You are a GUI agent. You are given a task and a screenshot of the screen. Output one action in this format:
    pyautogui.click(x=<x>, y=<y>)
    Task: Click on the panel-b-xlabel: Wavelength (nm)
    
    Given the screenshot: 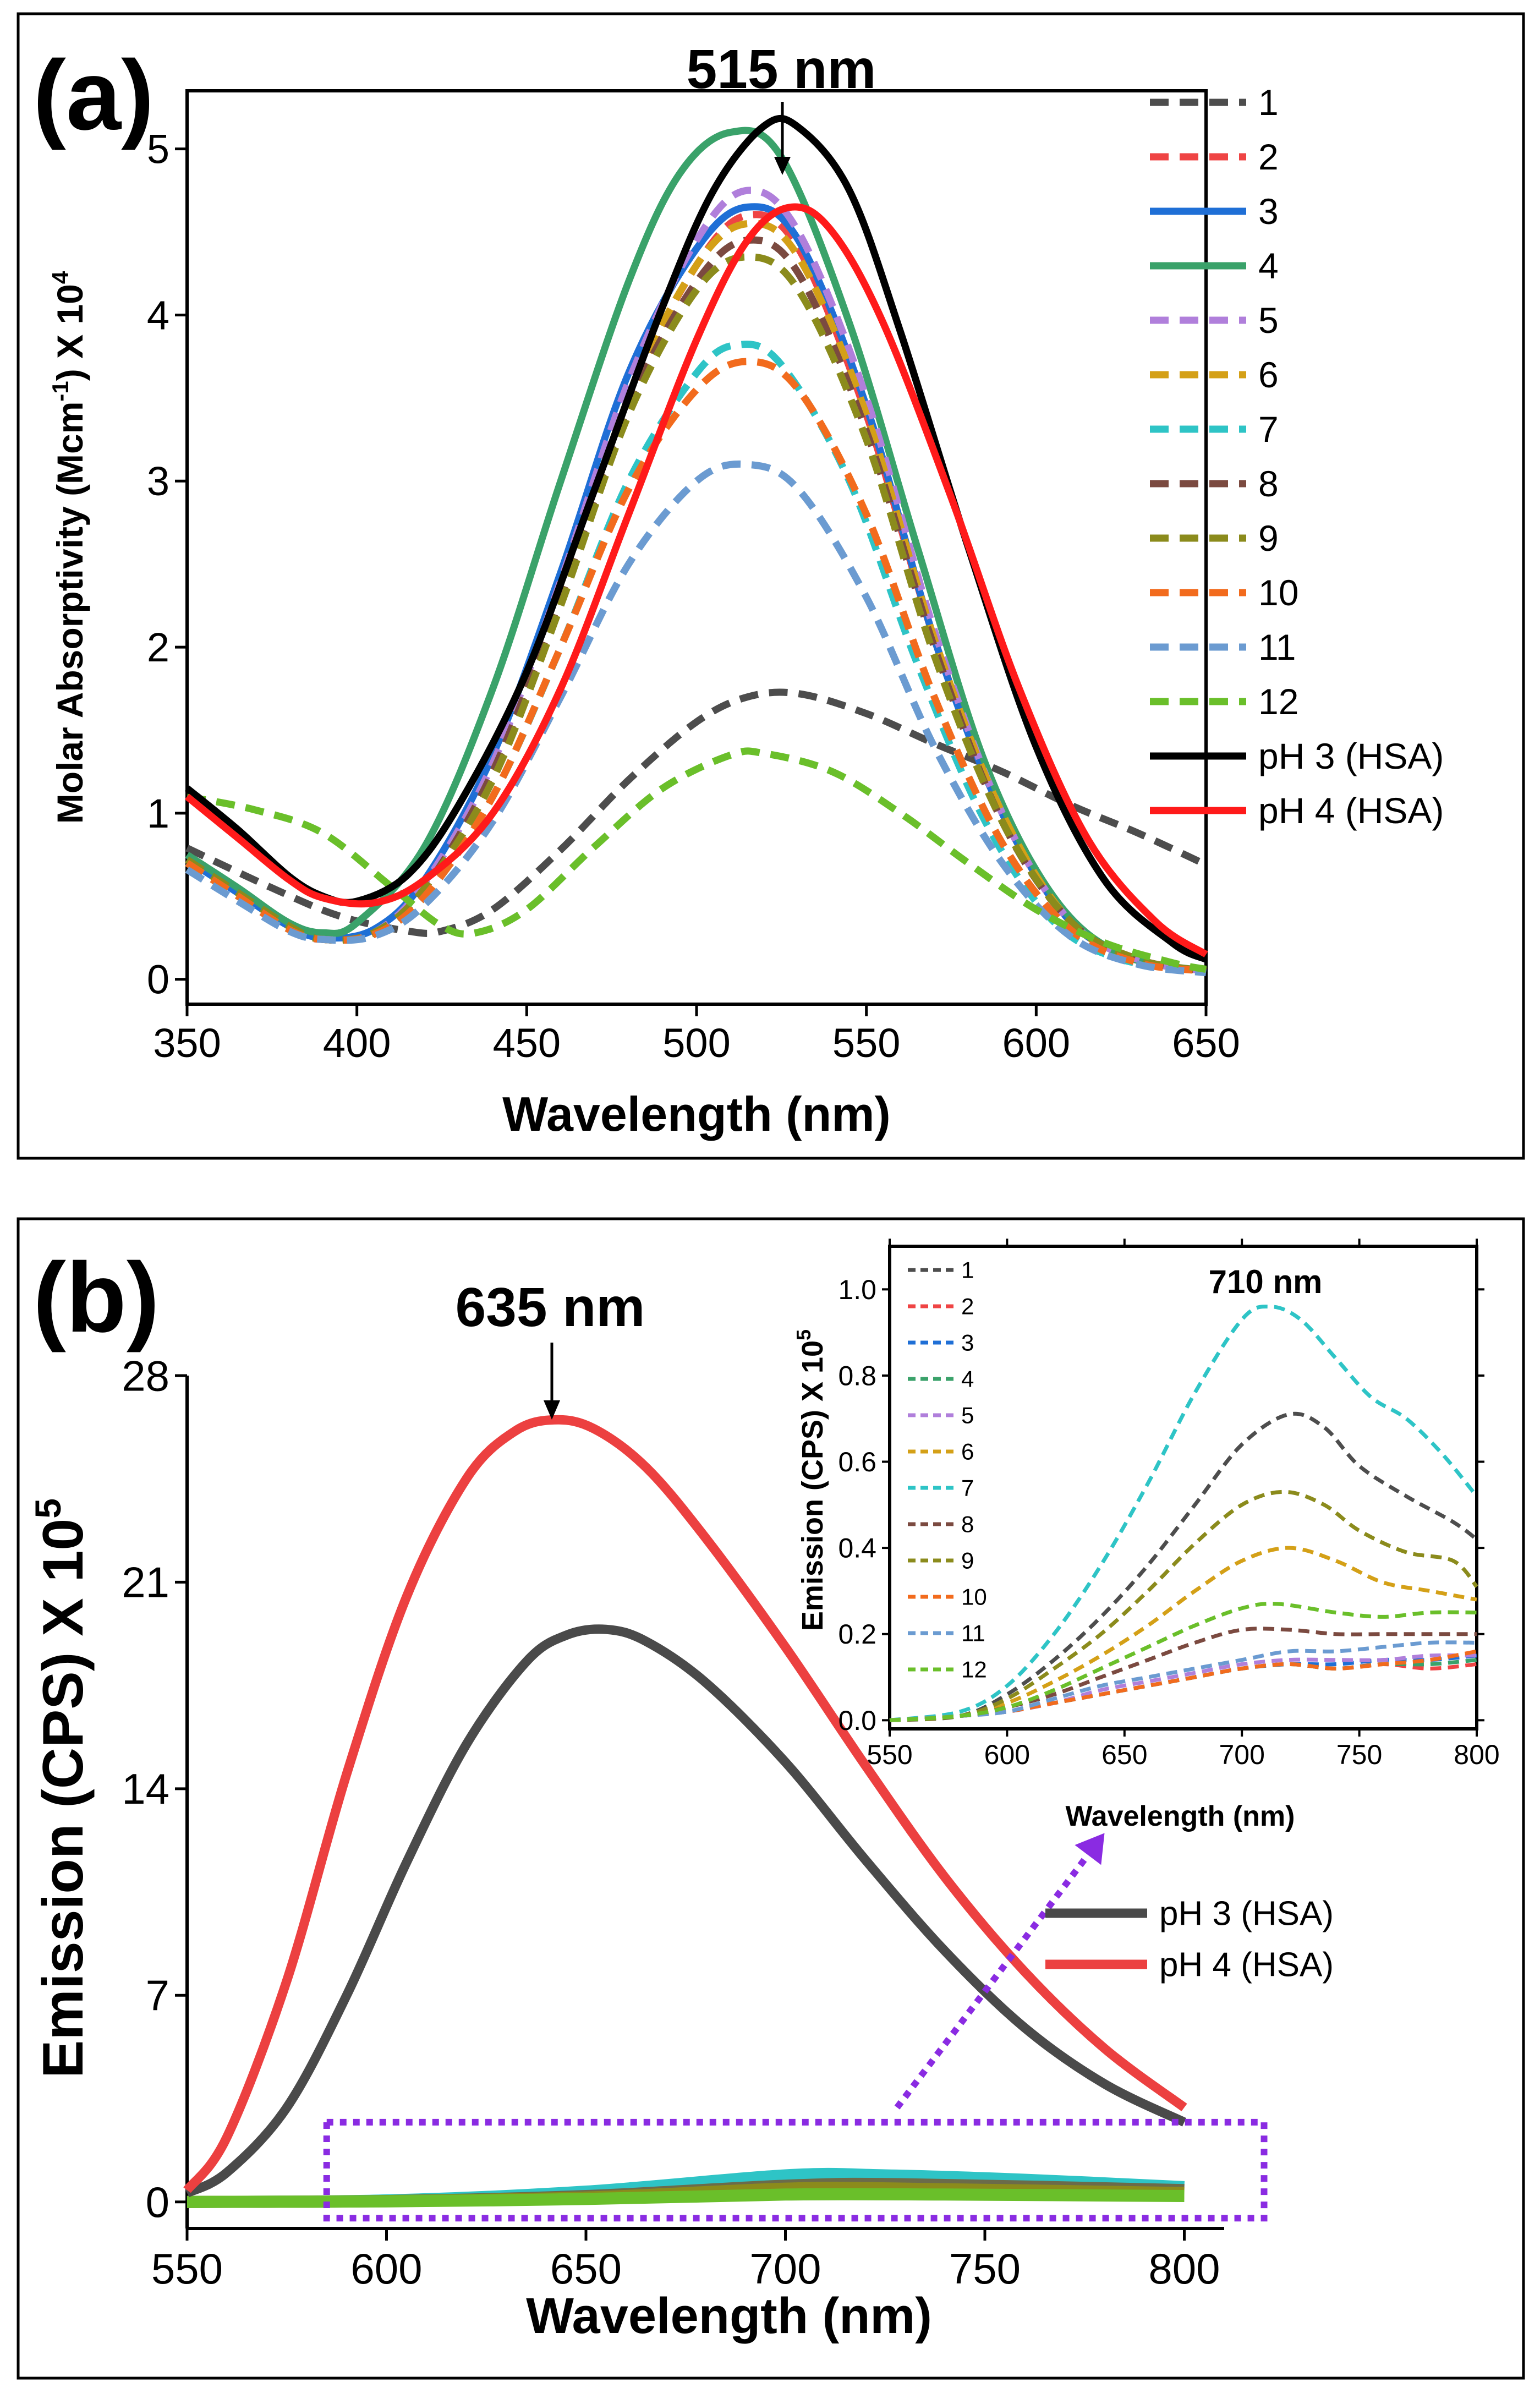 What is the action you would take?
    pyautogui.click(x=729, y=2316)
    